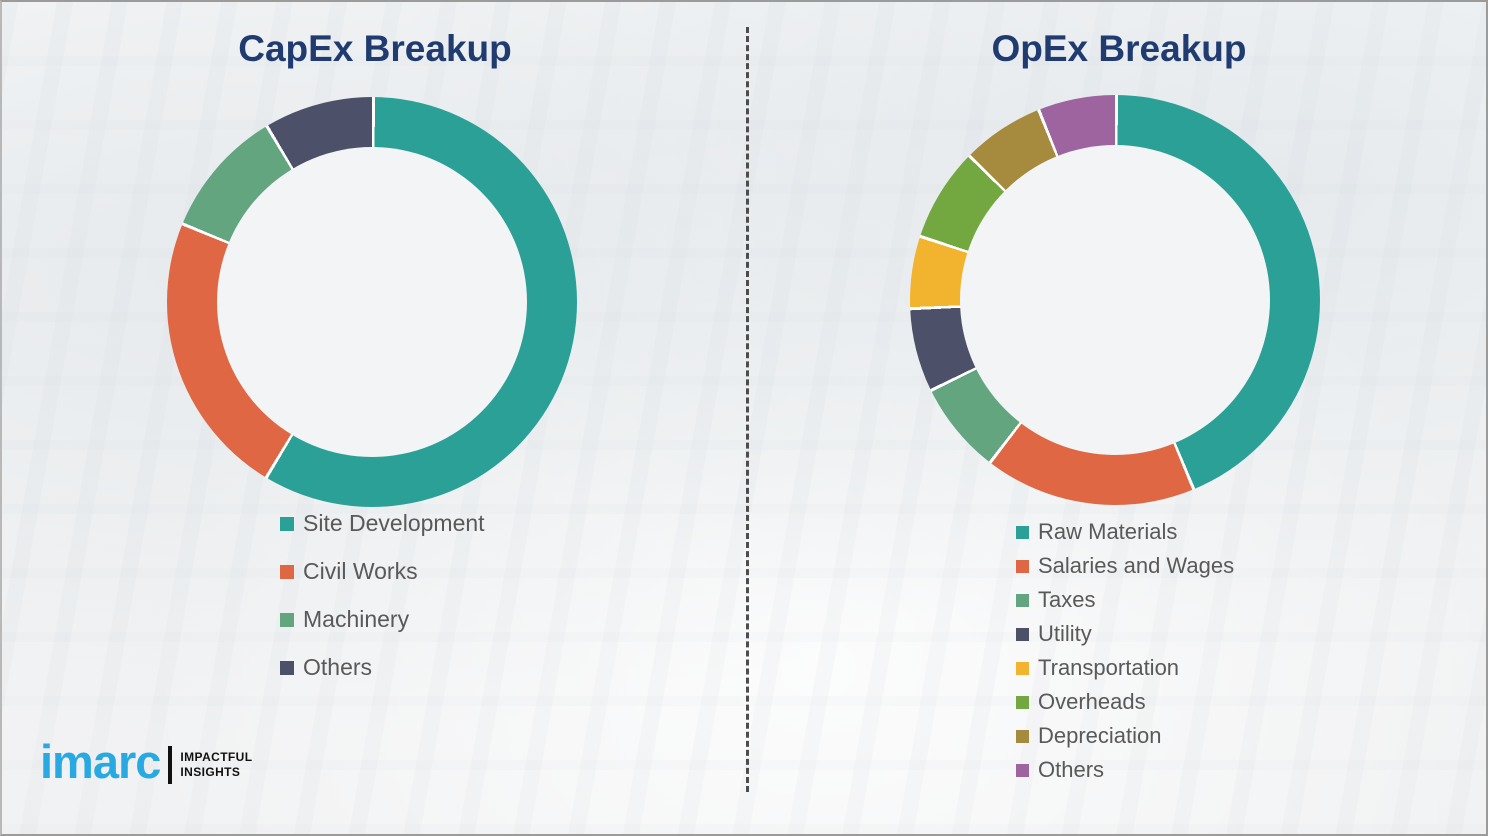 This screenshot has width=1488, height=836. What do you see at coordinates (100, 761) in the screenshot?
I see `imarc-logo-wordmark: imarc` at bounding box center [100, 761].